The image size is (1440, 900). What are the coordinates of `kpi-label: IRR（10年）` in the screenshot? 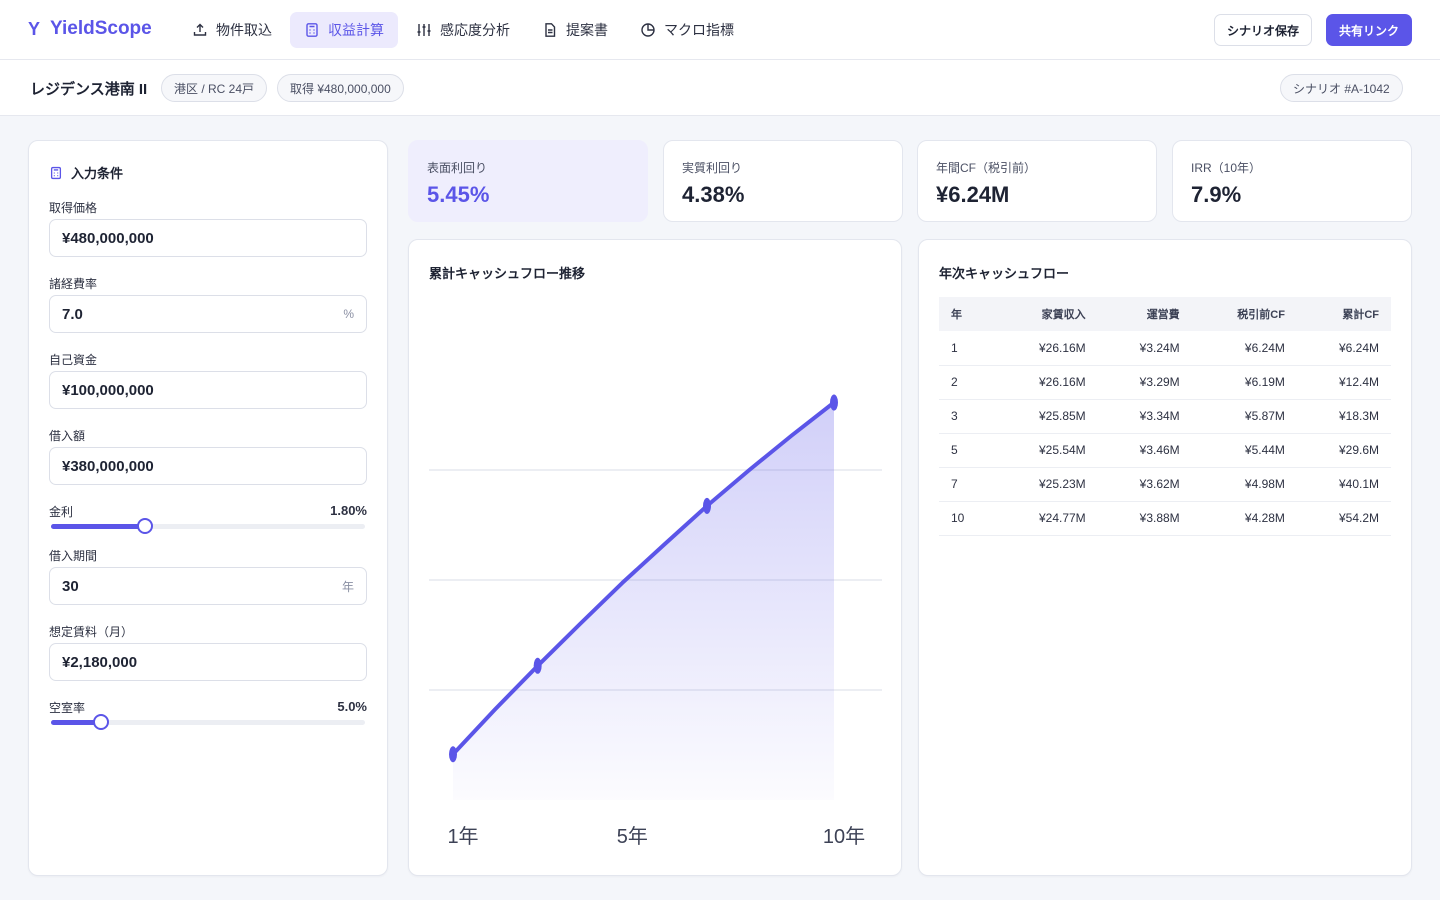 It's located at (1226, 168).